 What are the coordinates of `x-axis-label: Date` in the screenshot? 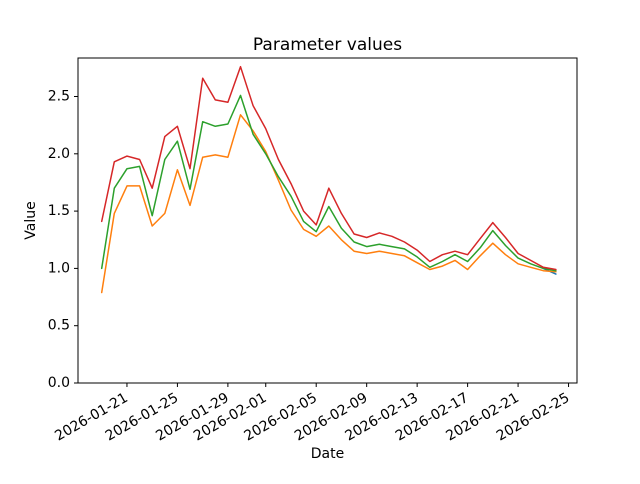 It's located at (327, 454).